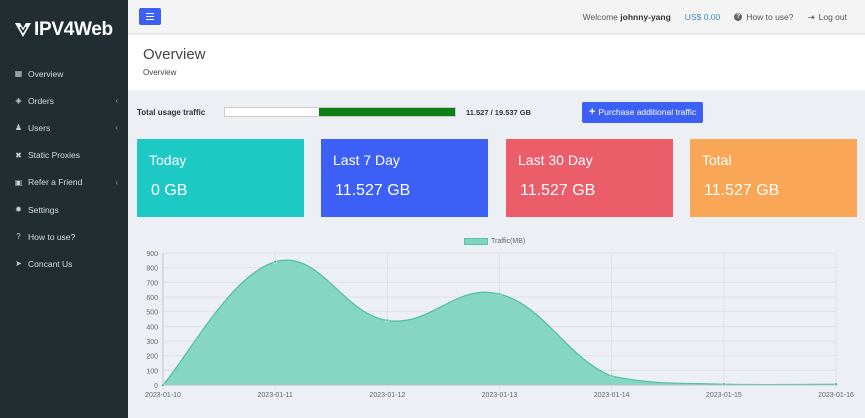  What do you see at coordinates (156, 386) in the screenshot?
I see `y-tick-label: 0` at bounding box center [156, 386].